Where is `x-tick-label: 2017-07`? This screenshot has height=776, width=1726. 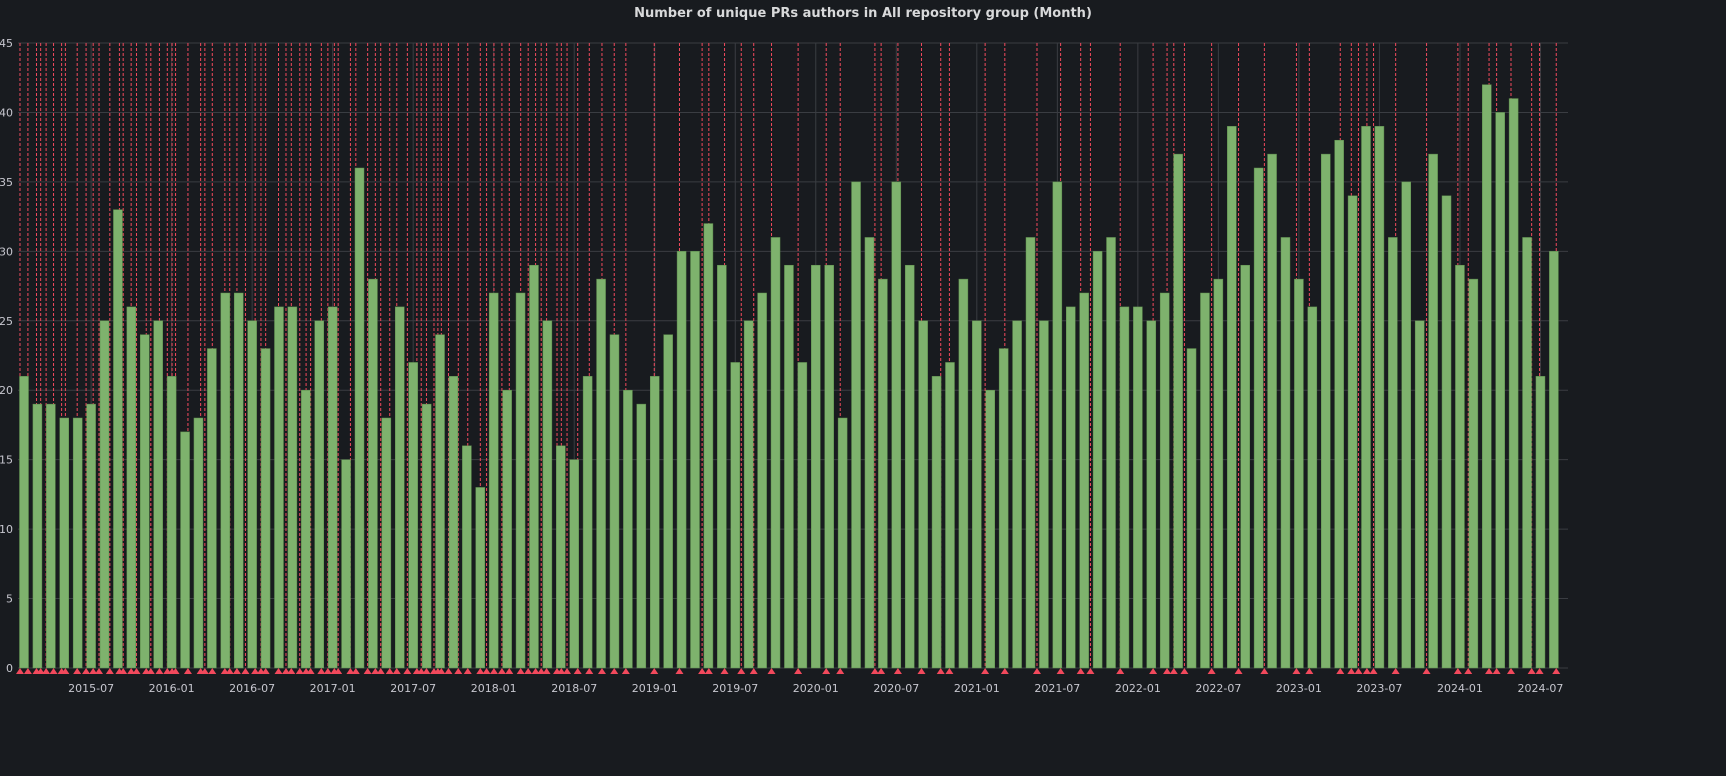
x-tick-label: 2017-07 is located at coordinates (413, 688).